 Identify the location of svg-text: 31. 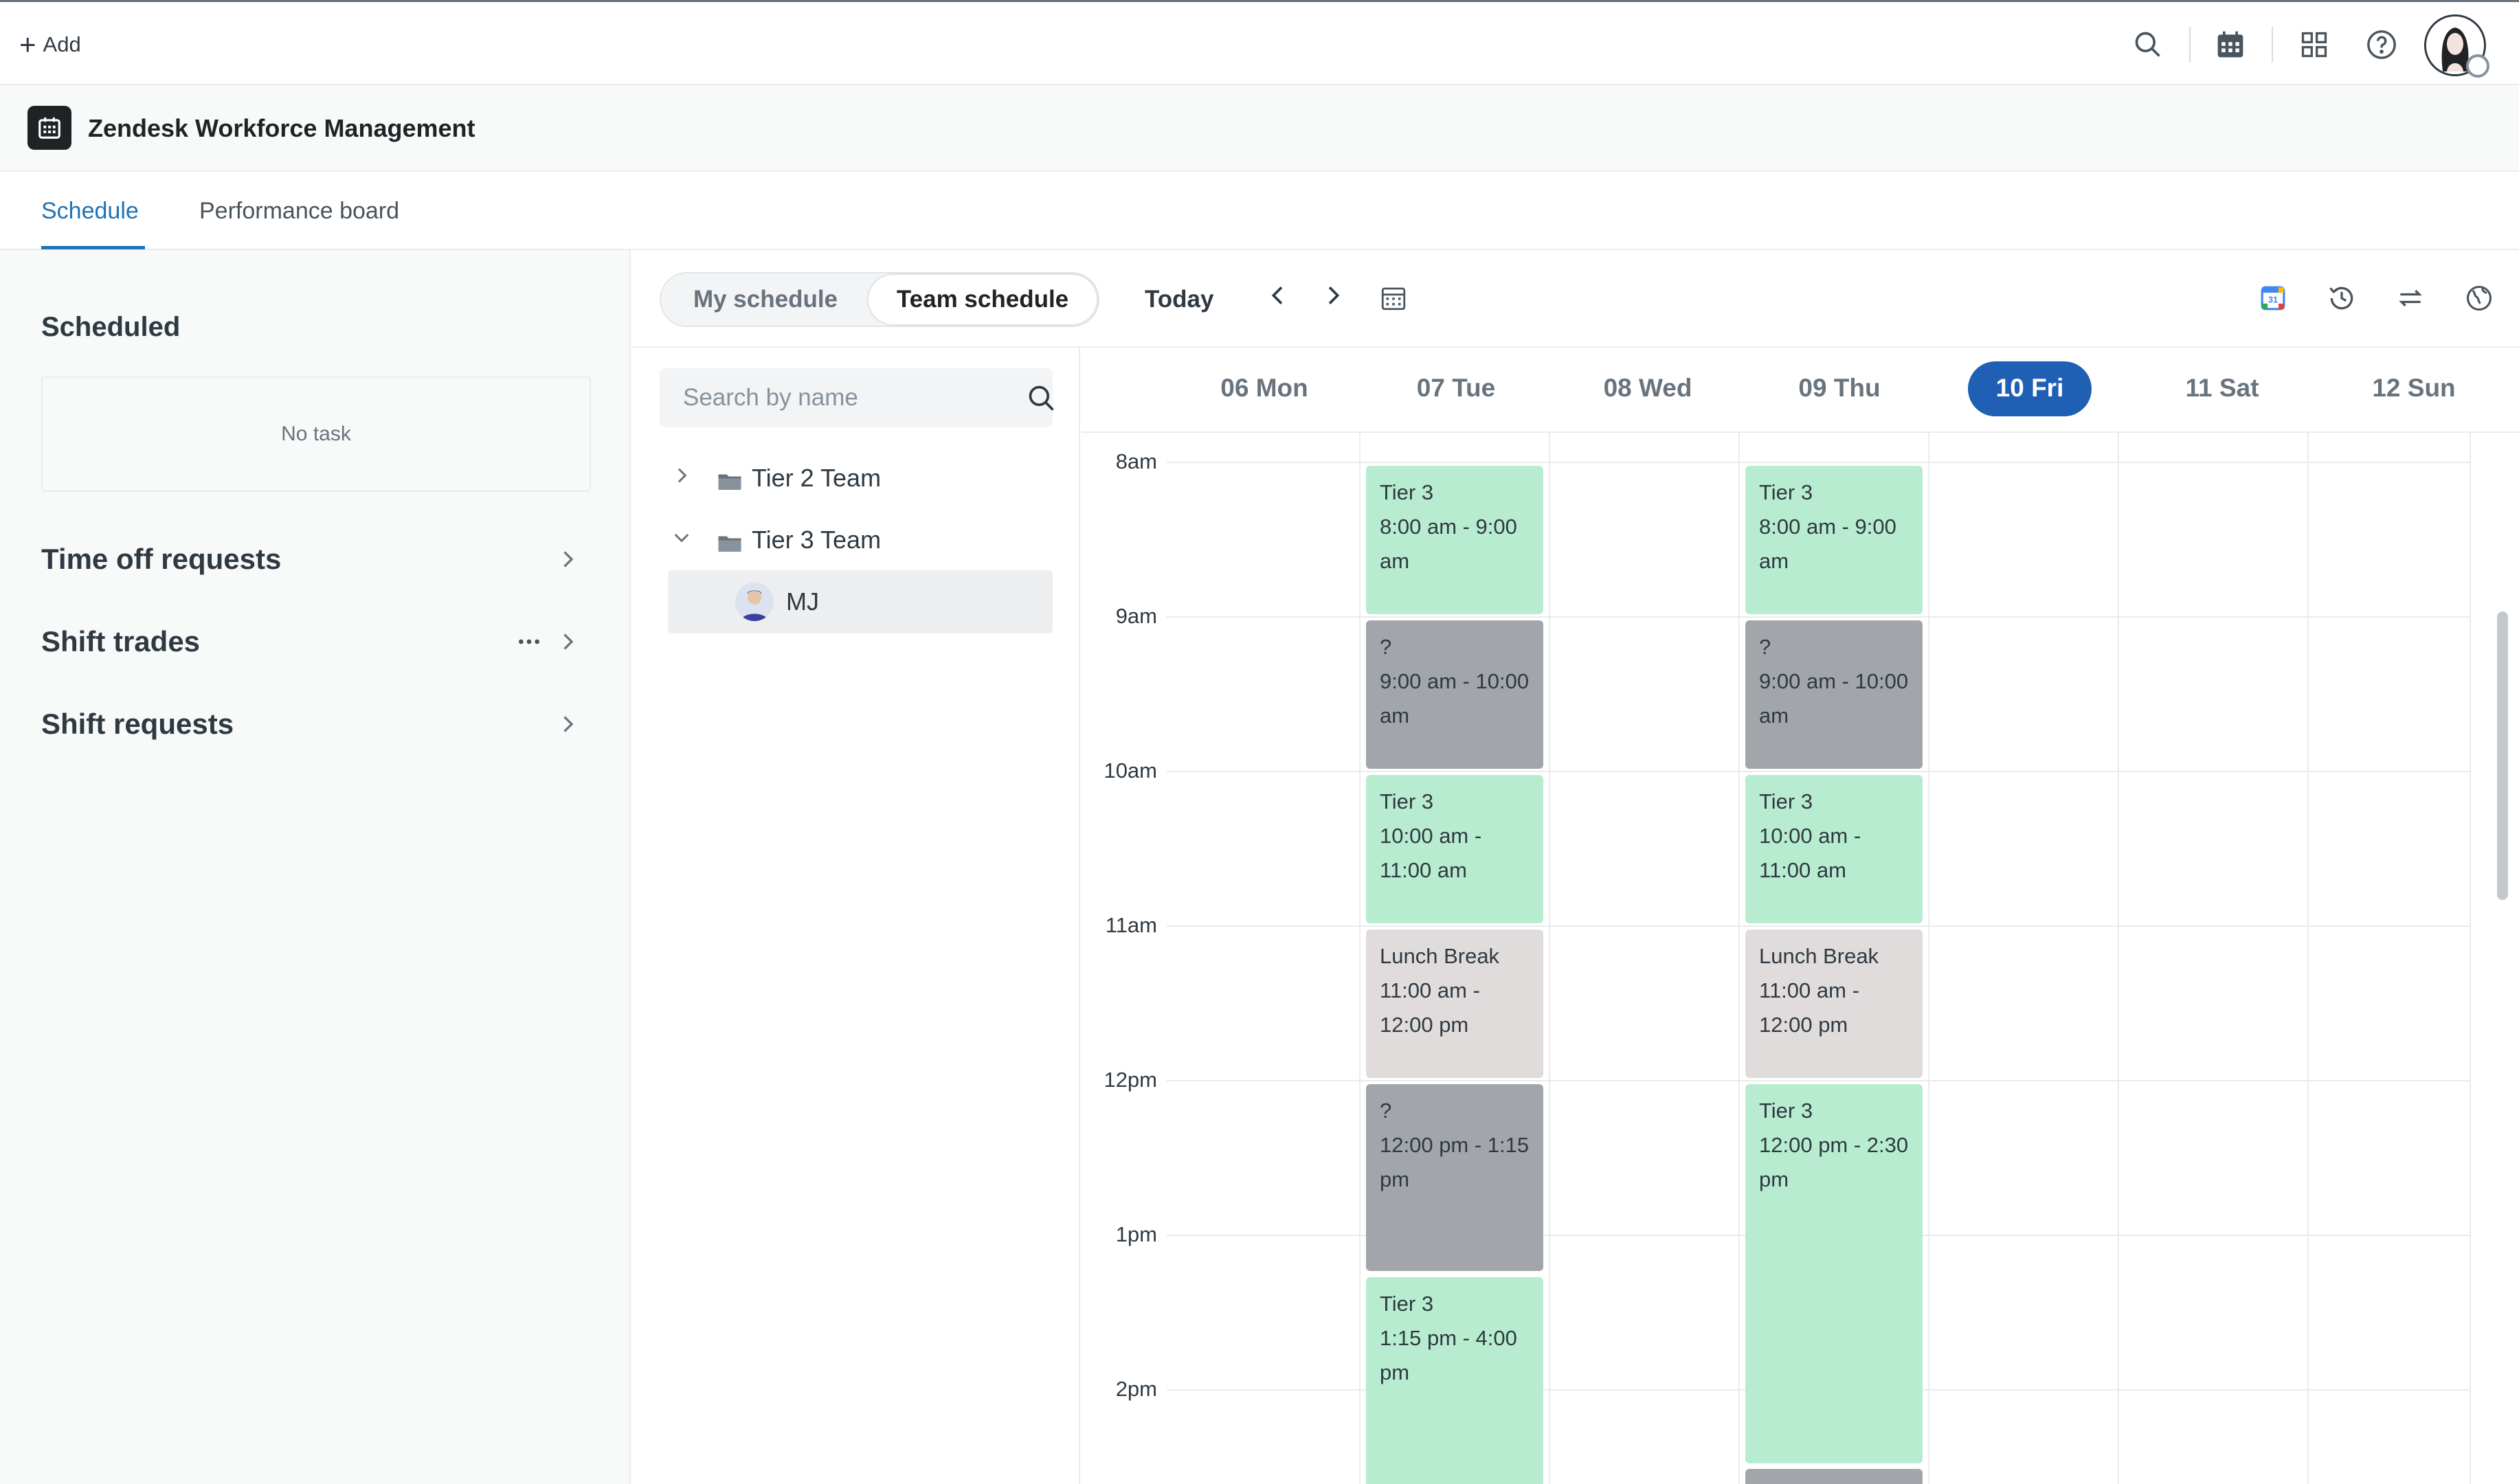
(2273, 299).